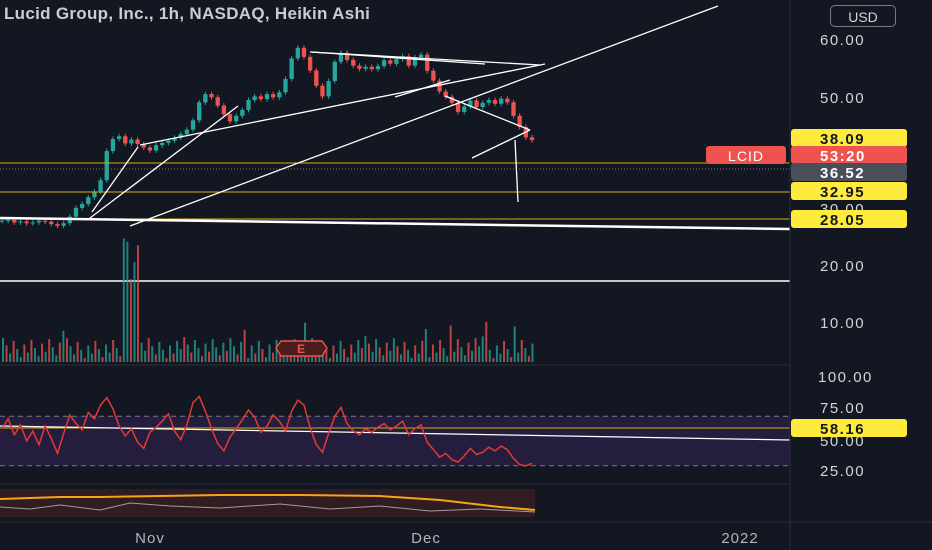 The image size is (932, 550). Describe the element at coordinates (845, 377) in the screenshot. I see `rsi-tick: 100.00` at that location.